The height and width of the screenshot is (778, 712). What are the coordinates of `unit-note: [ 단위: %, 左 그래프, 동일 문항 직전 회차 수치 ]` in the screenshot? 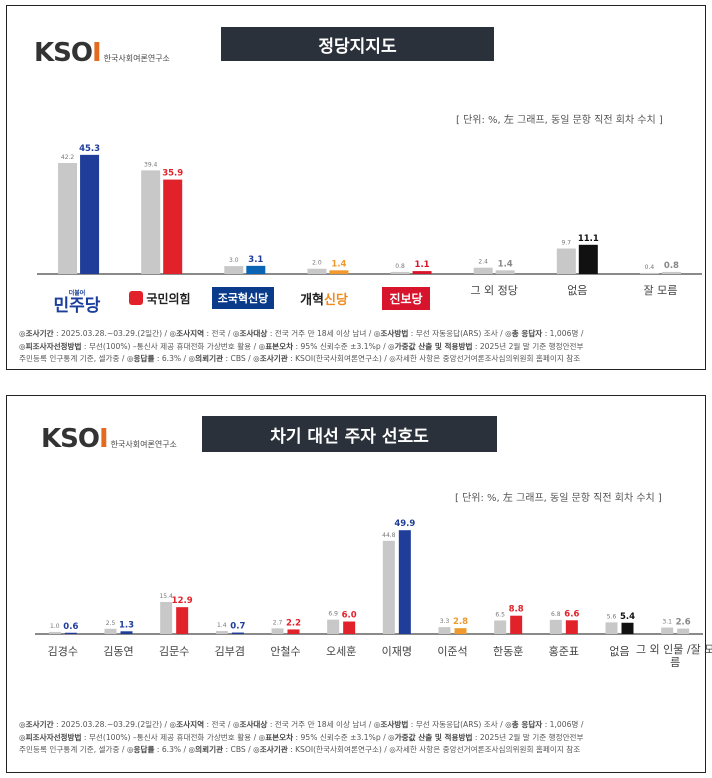 It's located at (558, 498).